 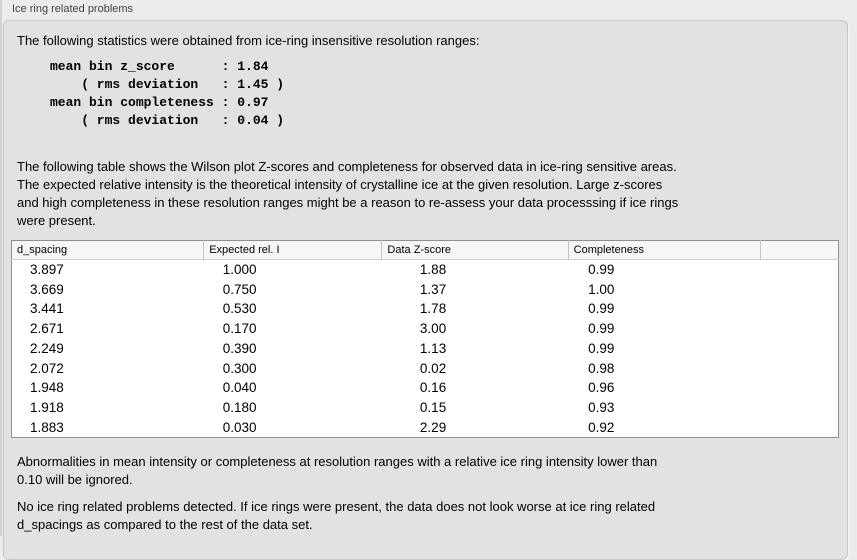 What do you see at coordinates (239, 348) in the screenshot?
I see `table-cell: 0.390` at bounding box center [239, 348].